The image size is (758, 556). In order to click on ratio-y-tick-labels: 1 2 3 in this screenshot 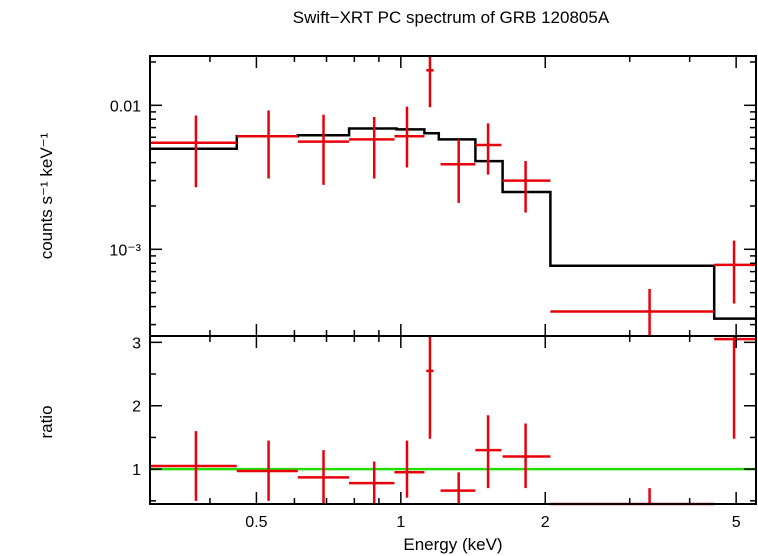, I will do `click(136, 407)`.